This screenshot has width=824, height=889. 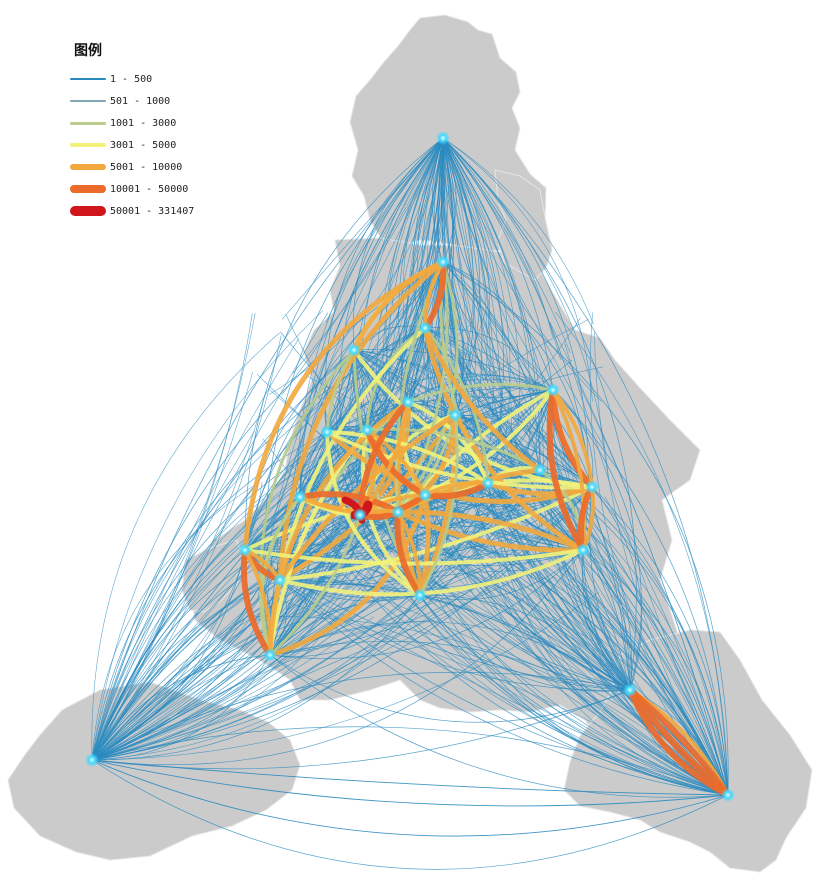 I want to click on region-southwest, so click(x=154, y=771).